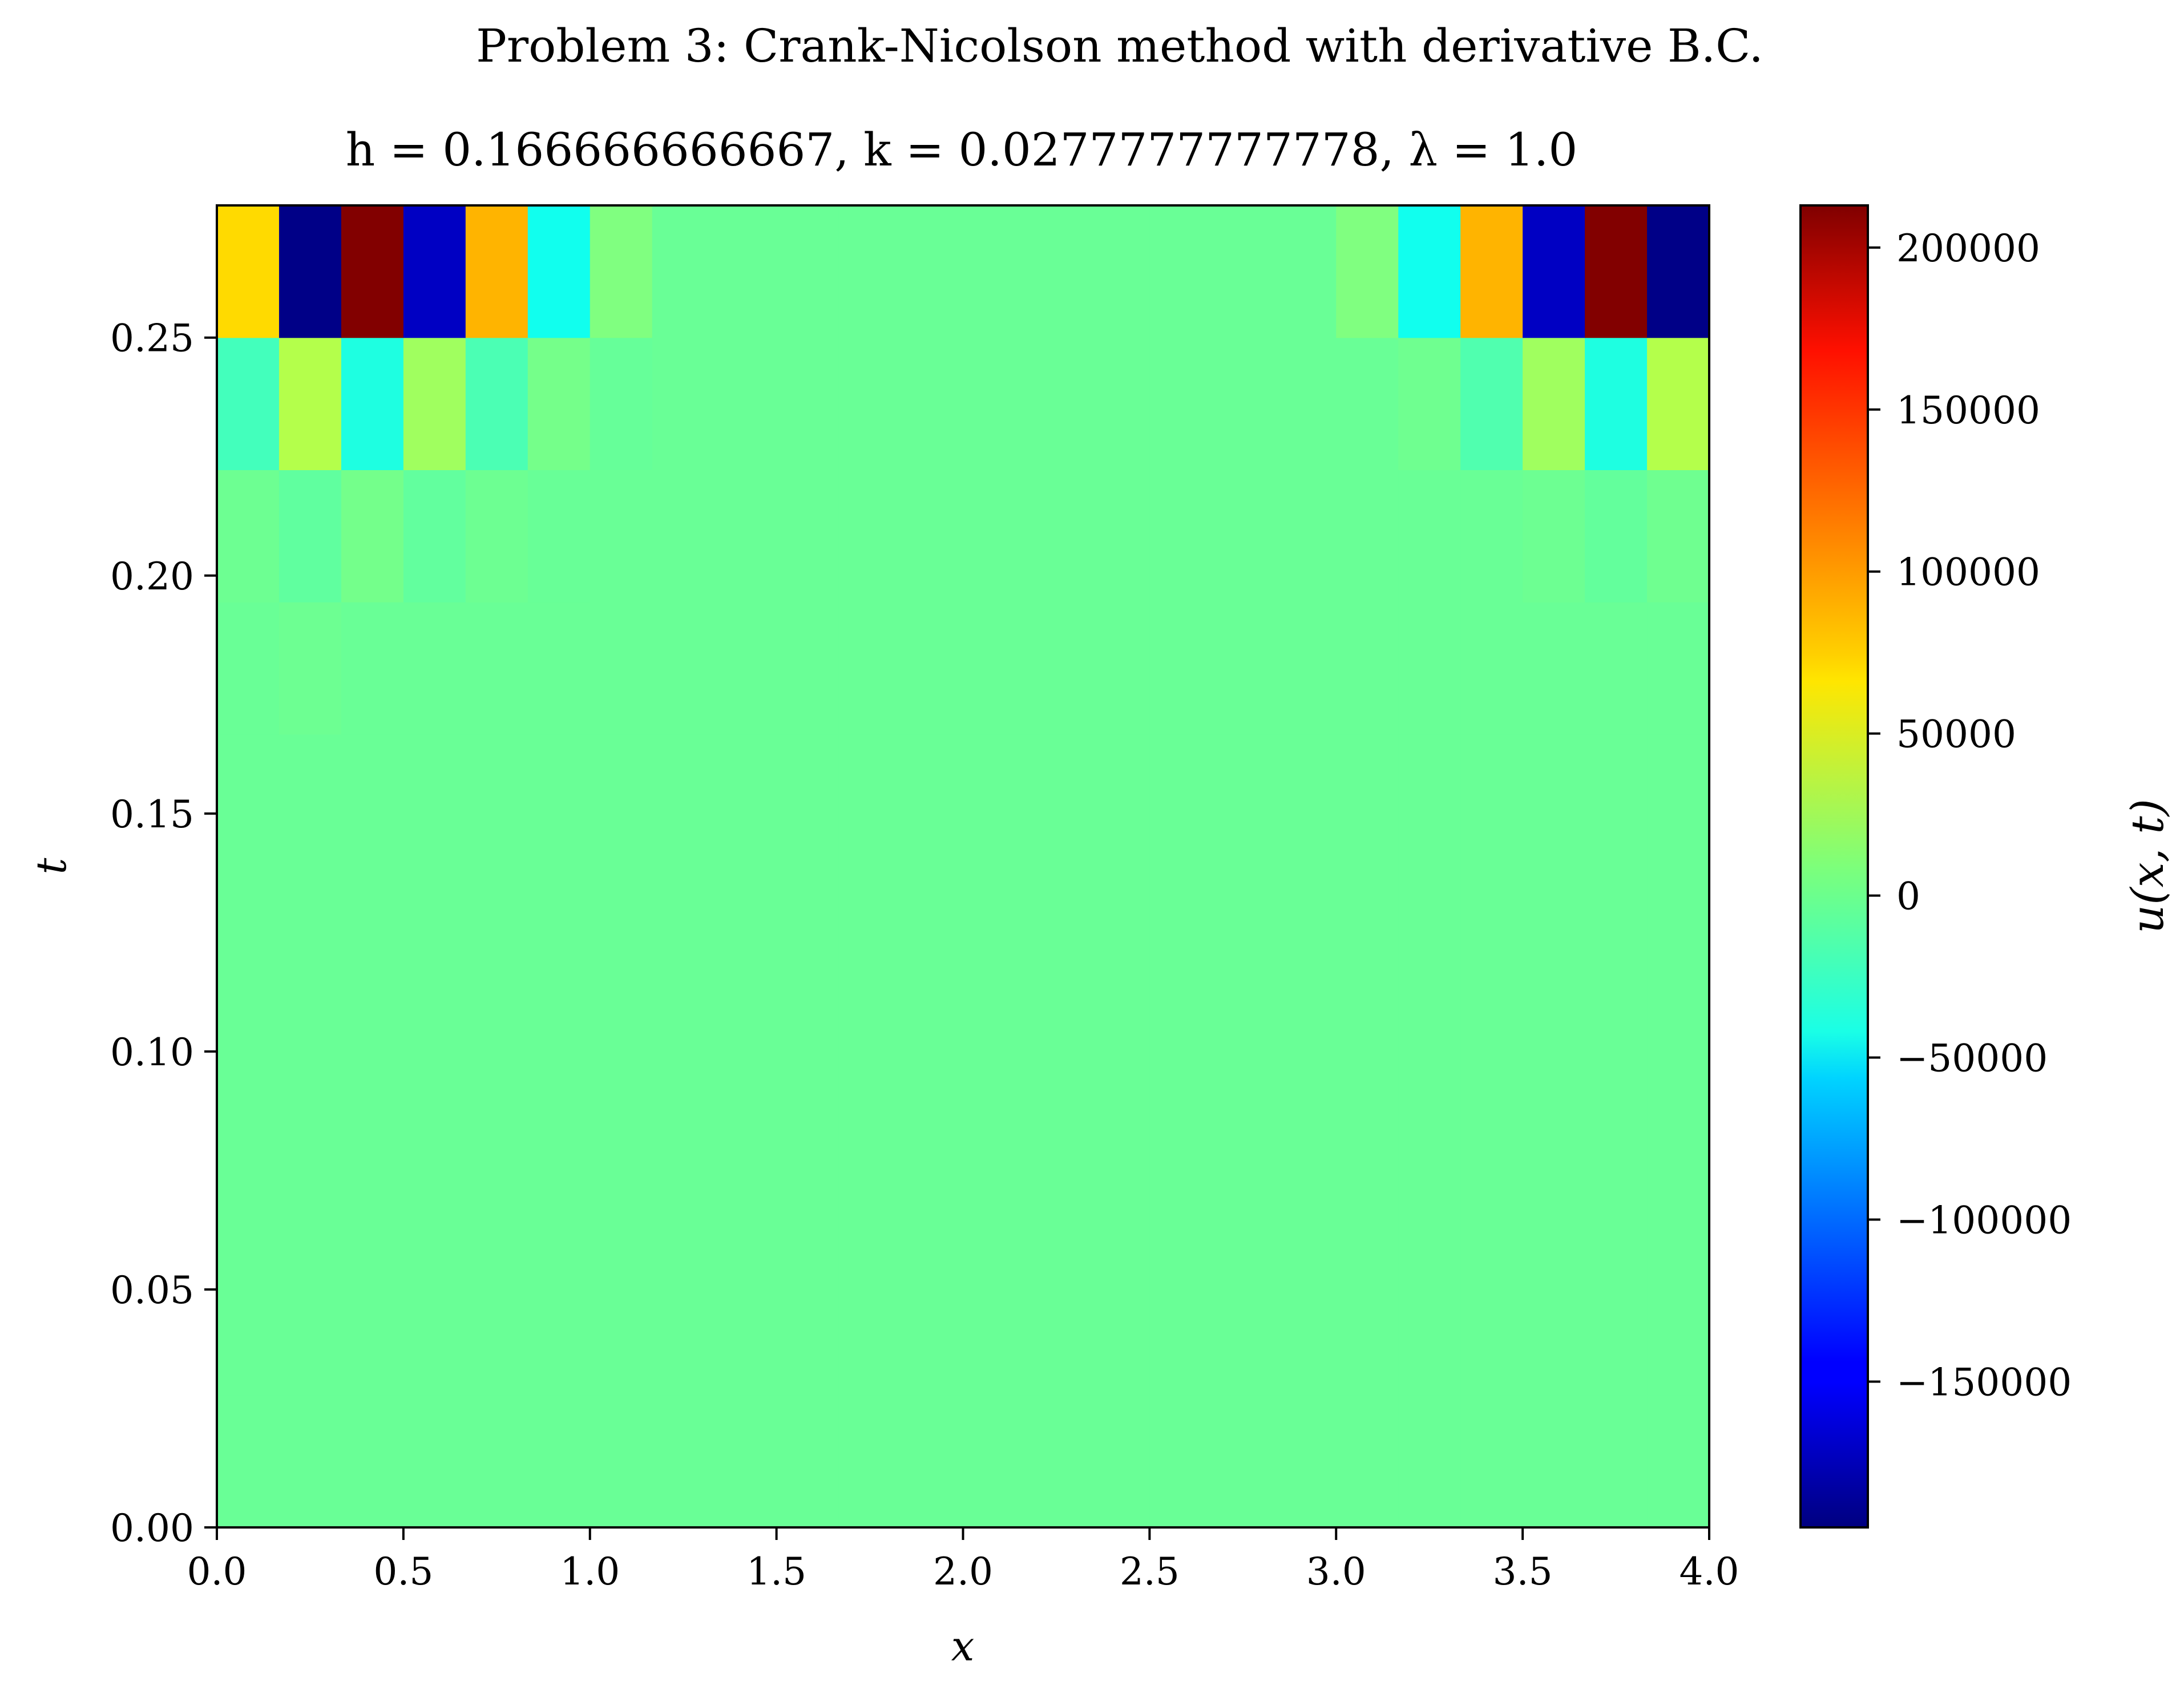 The width and height of the screenshot is (2184, 1702). What do you see at coordinates (1150, 1572) in the screenshot?
I see `x-tick-label: 2.5` at bounding box center [1150, 1572].